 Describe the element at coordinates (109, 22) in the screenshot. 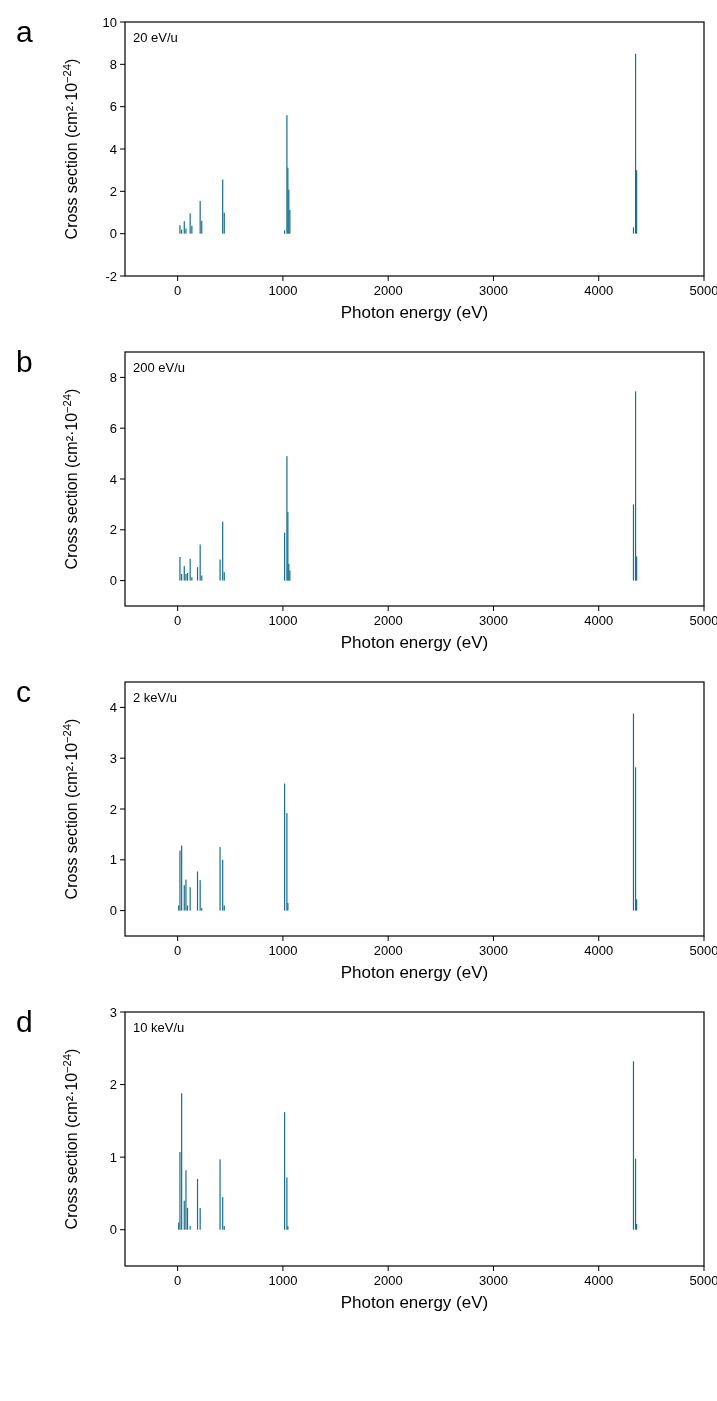

I see `y-tick-label: 10` at that location.